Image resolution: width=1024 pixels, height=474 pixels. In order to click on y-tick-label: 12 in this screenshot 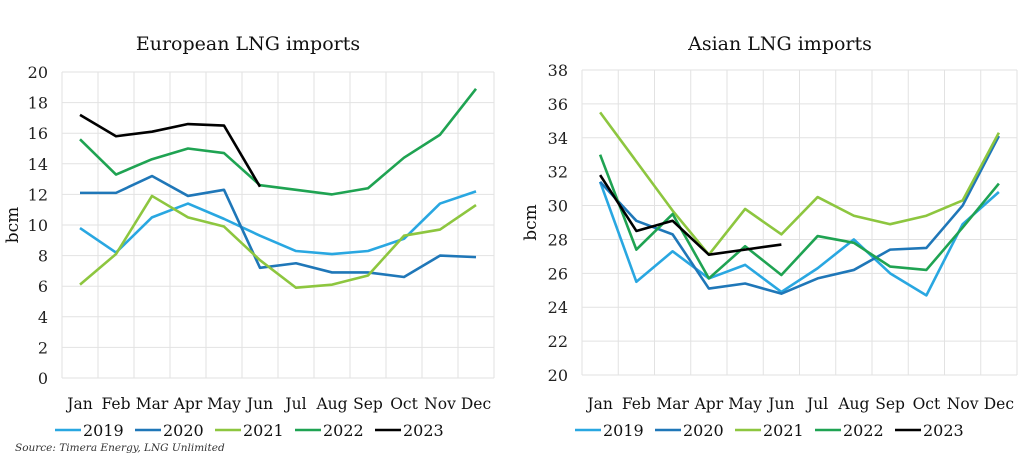, I will do `click(38, 194)`.